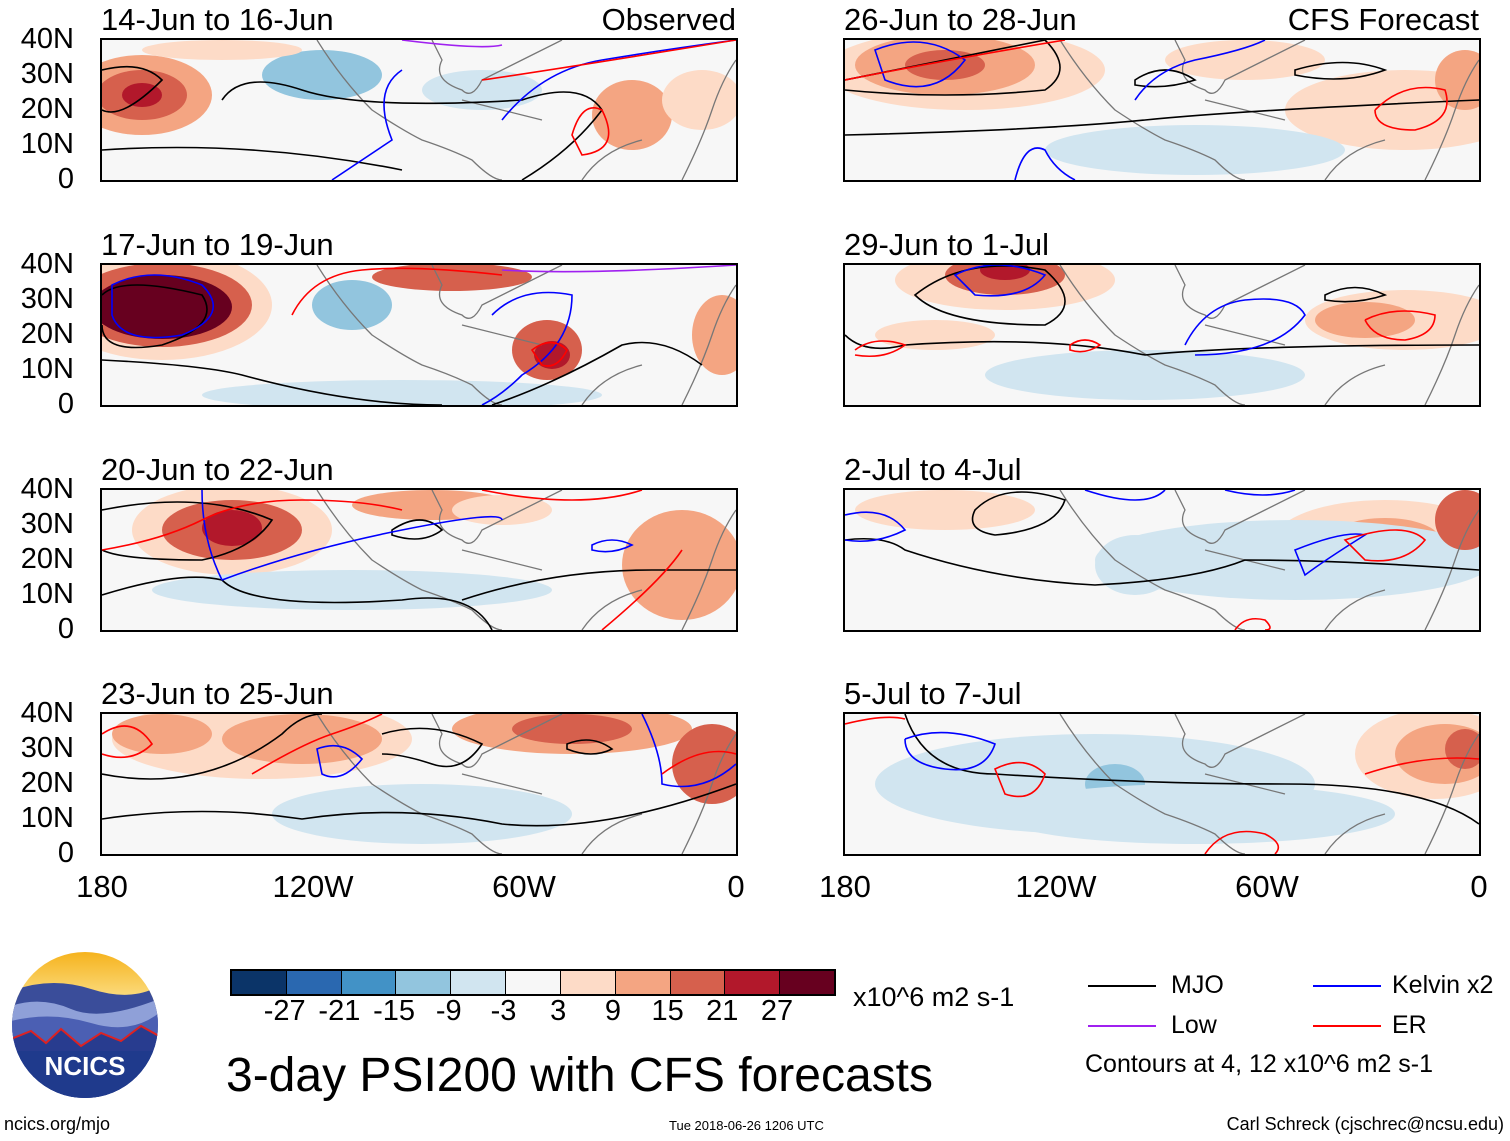 The width and height of the screenshot is (1510, 1141). What do you see at coordinates (339, 1011) in the screenshot?
I see `colorbar-label: -21` at bounding box center [339, 1011].